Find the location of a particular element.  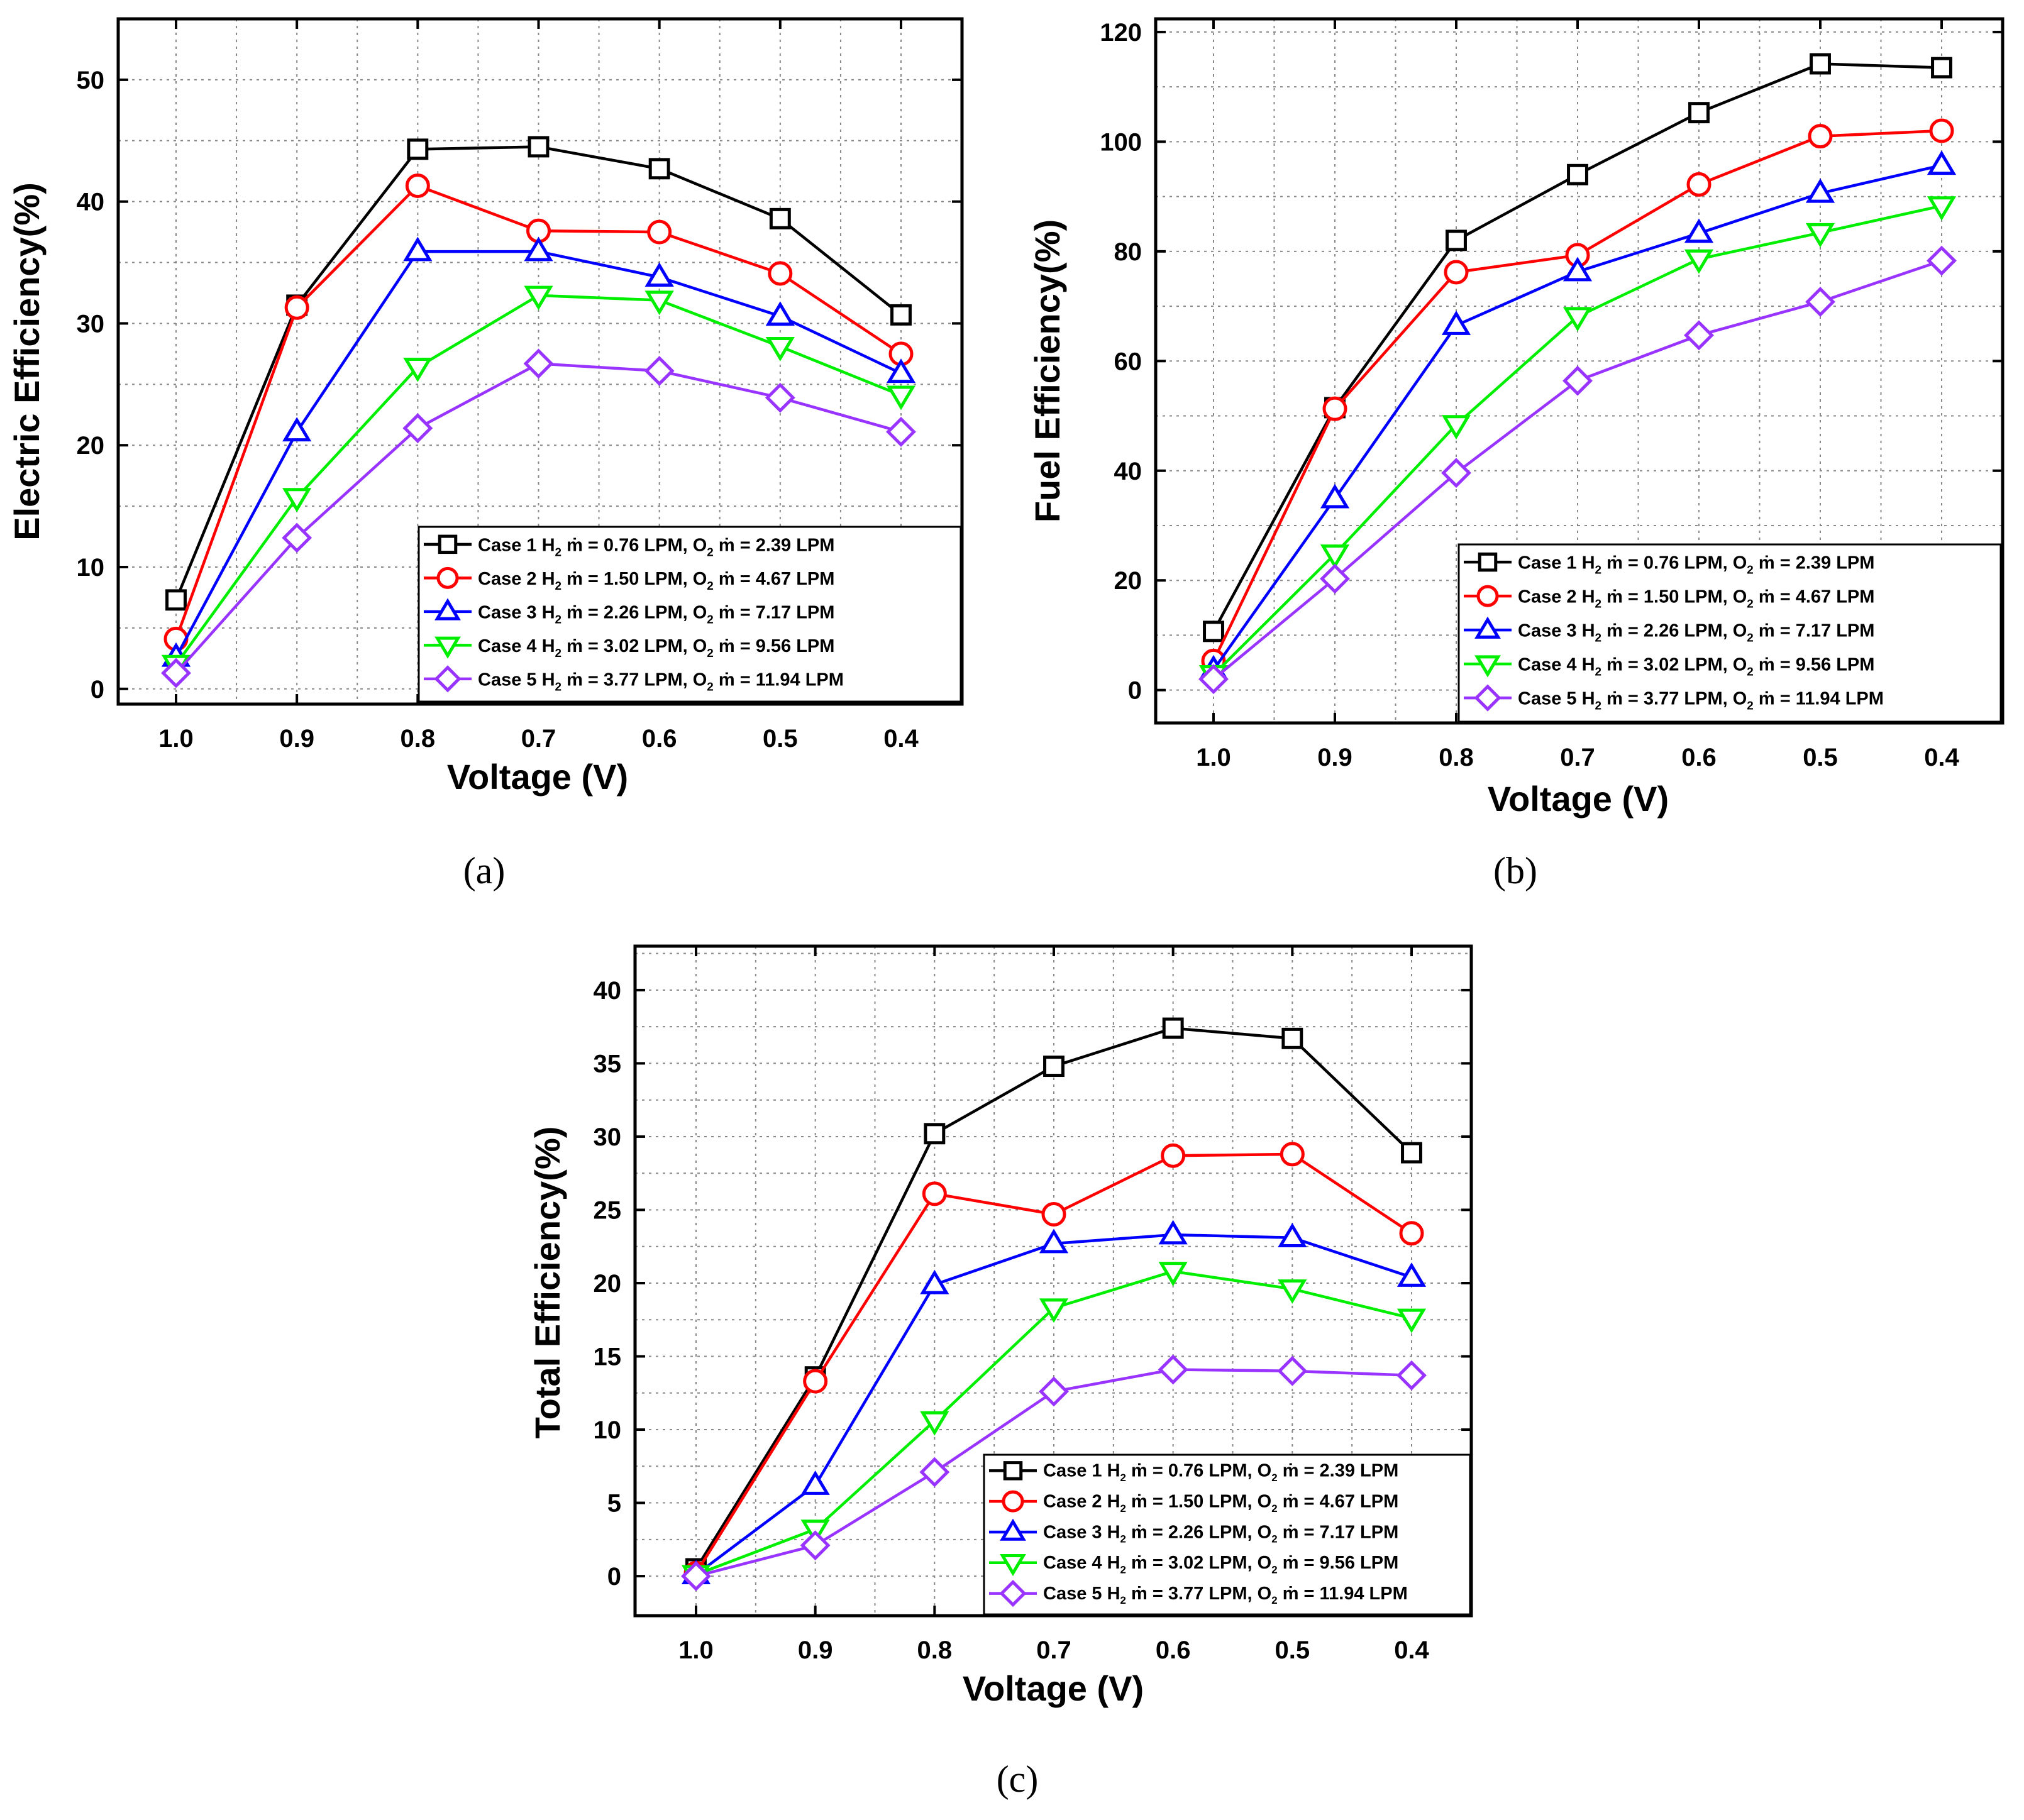

x-tick-label: 0.9 is located at coordinates (296, 739).